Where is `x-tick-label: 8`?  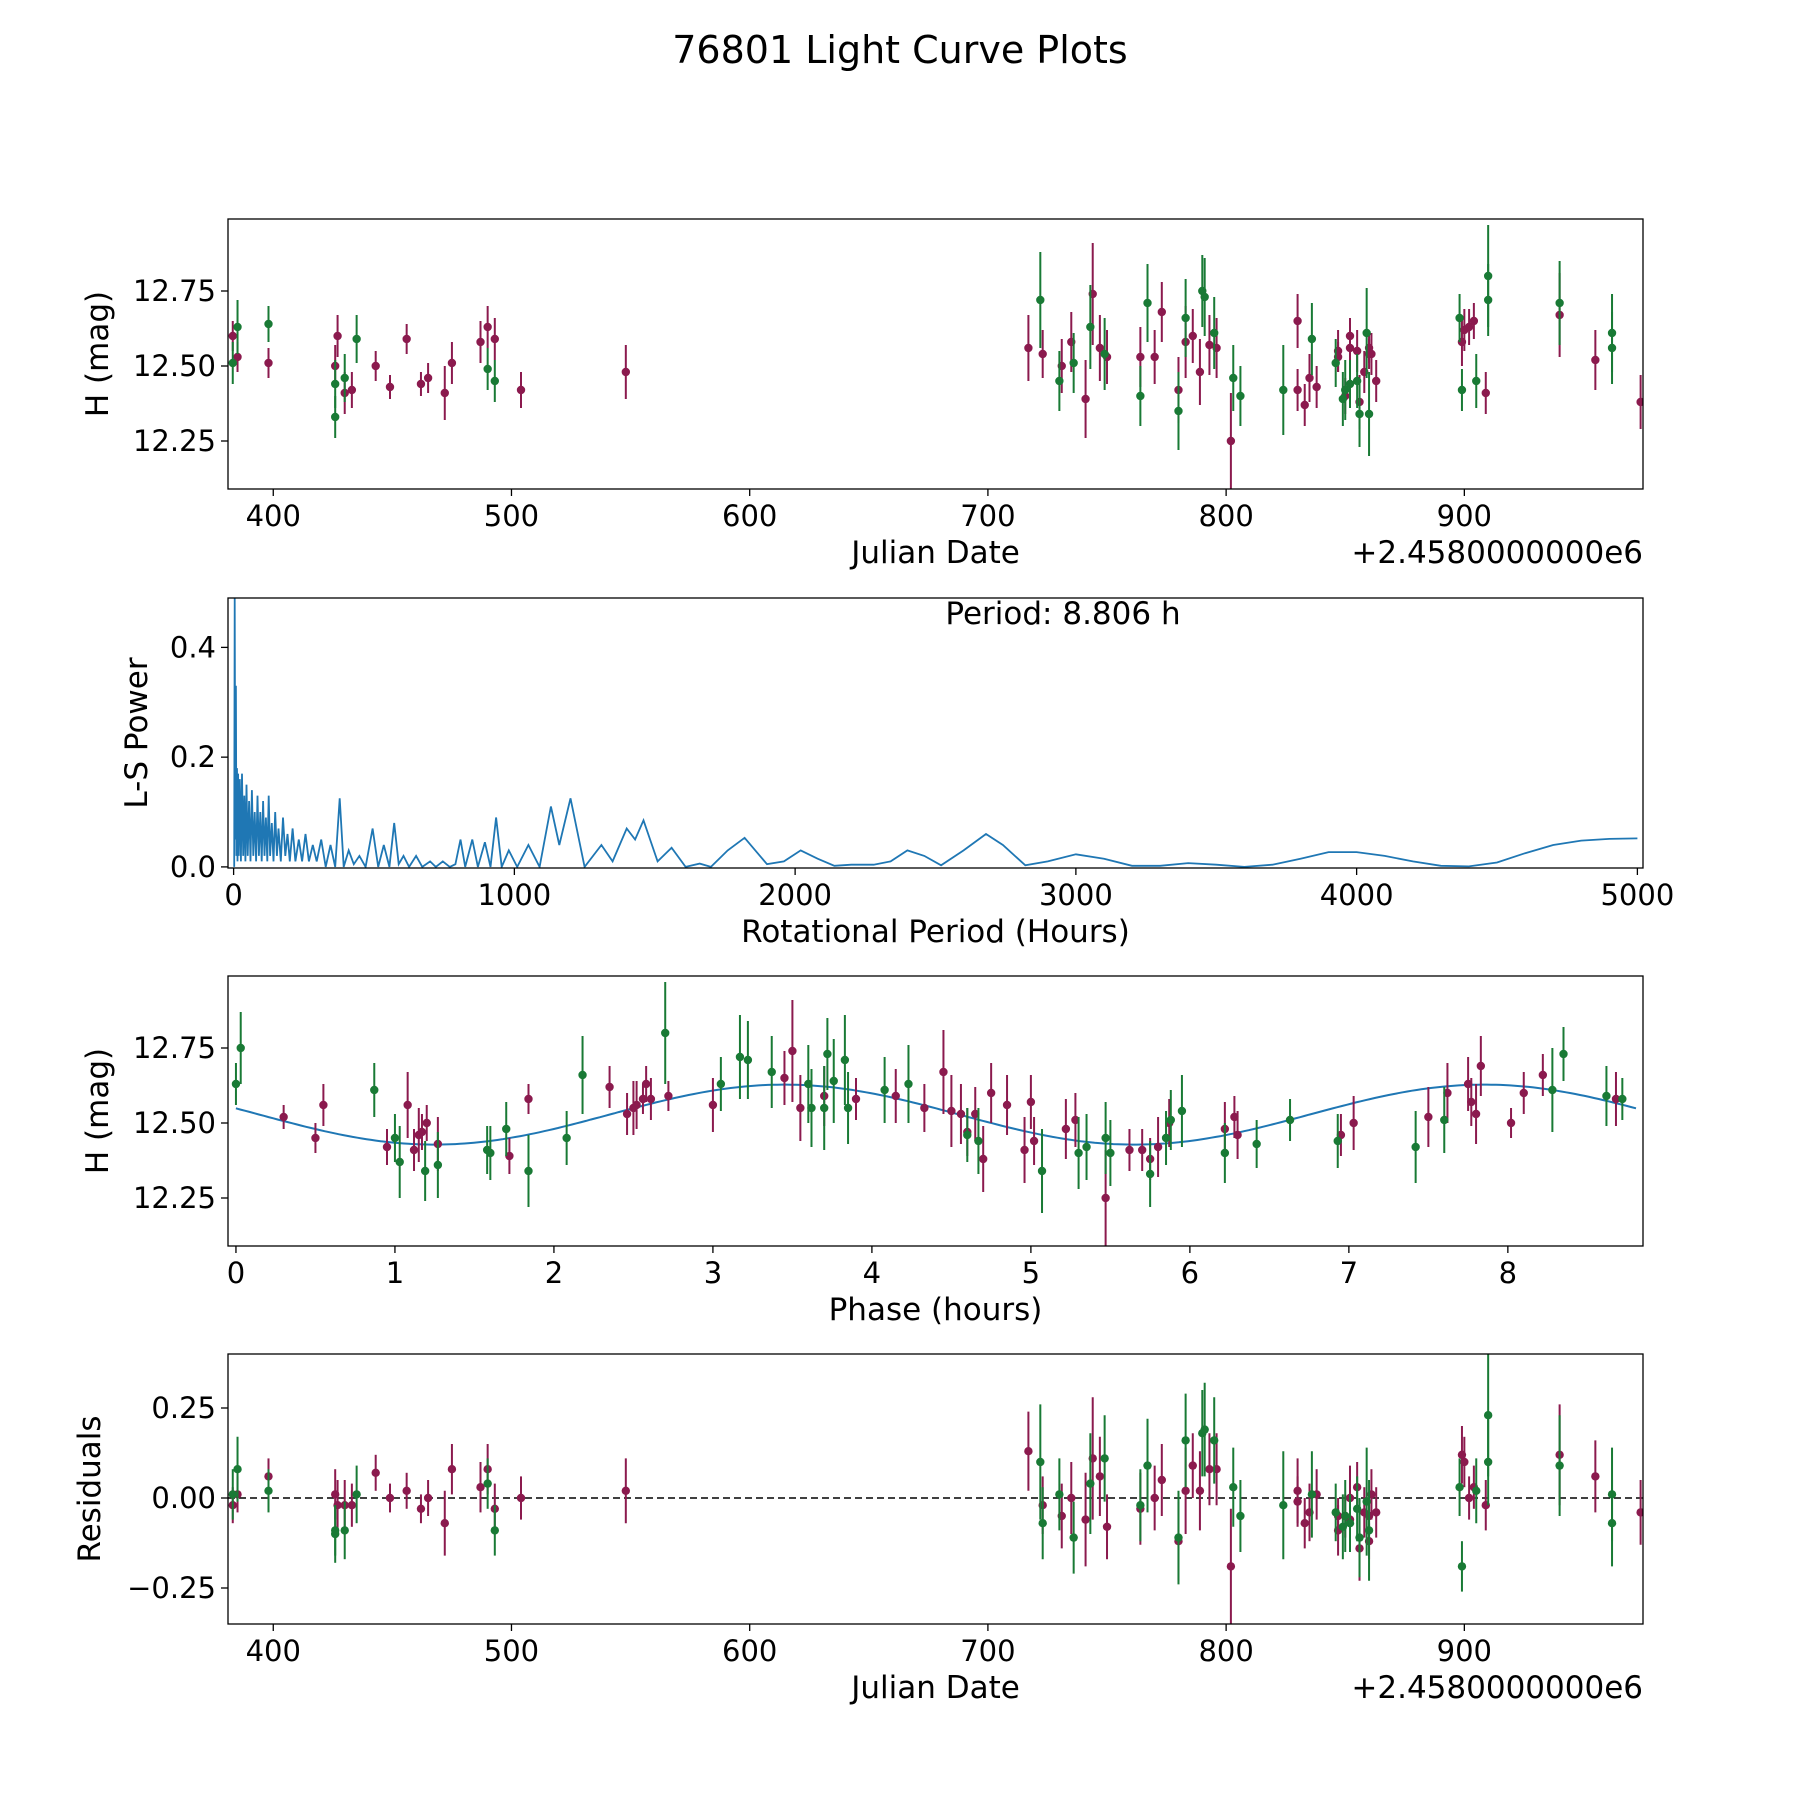 x-tick-label: 8 is located at coordinates (1508, 1273).